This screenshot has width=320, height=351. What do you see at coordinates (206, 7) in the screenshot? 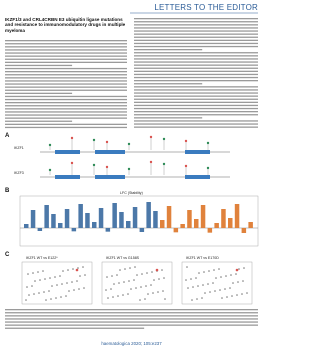
I see `section-header: LETTERS TO THE EDITOR` at bounding box center [206, 7].